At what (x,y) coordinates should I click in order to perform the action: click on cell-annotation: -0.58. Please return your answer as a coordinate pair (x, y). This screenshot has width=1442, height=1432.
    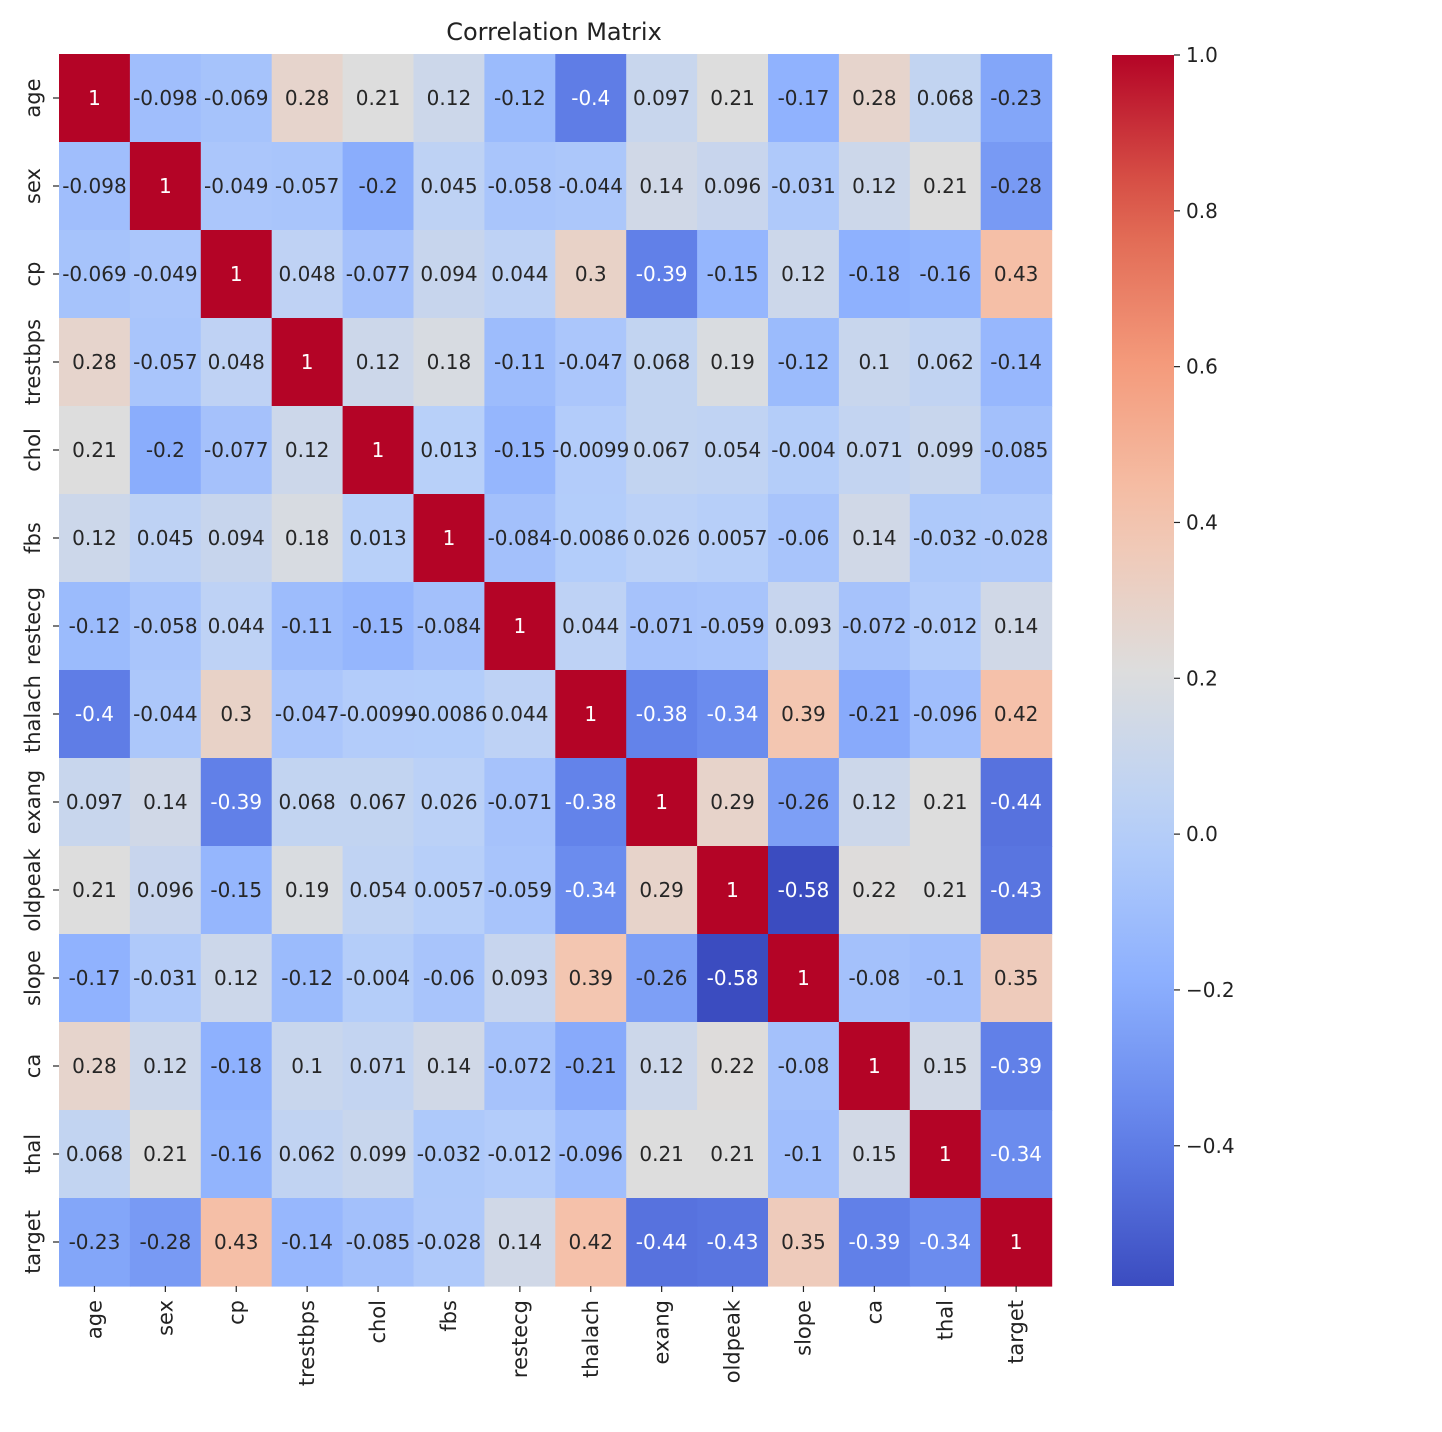
    Looking at the image, I should click on (804, 890).